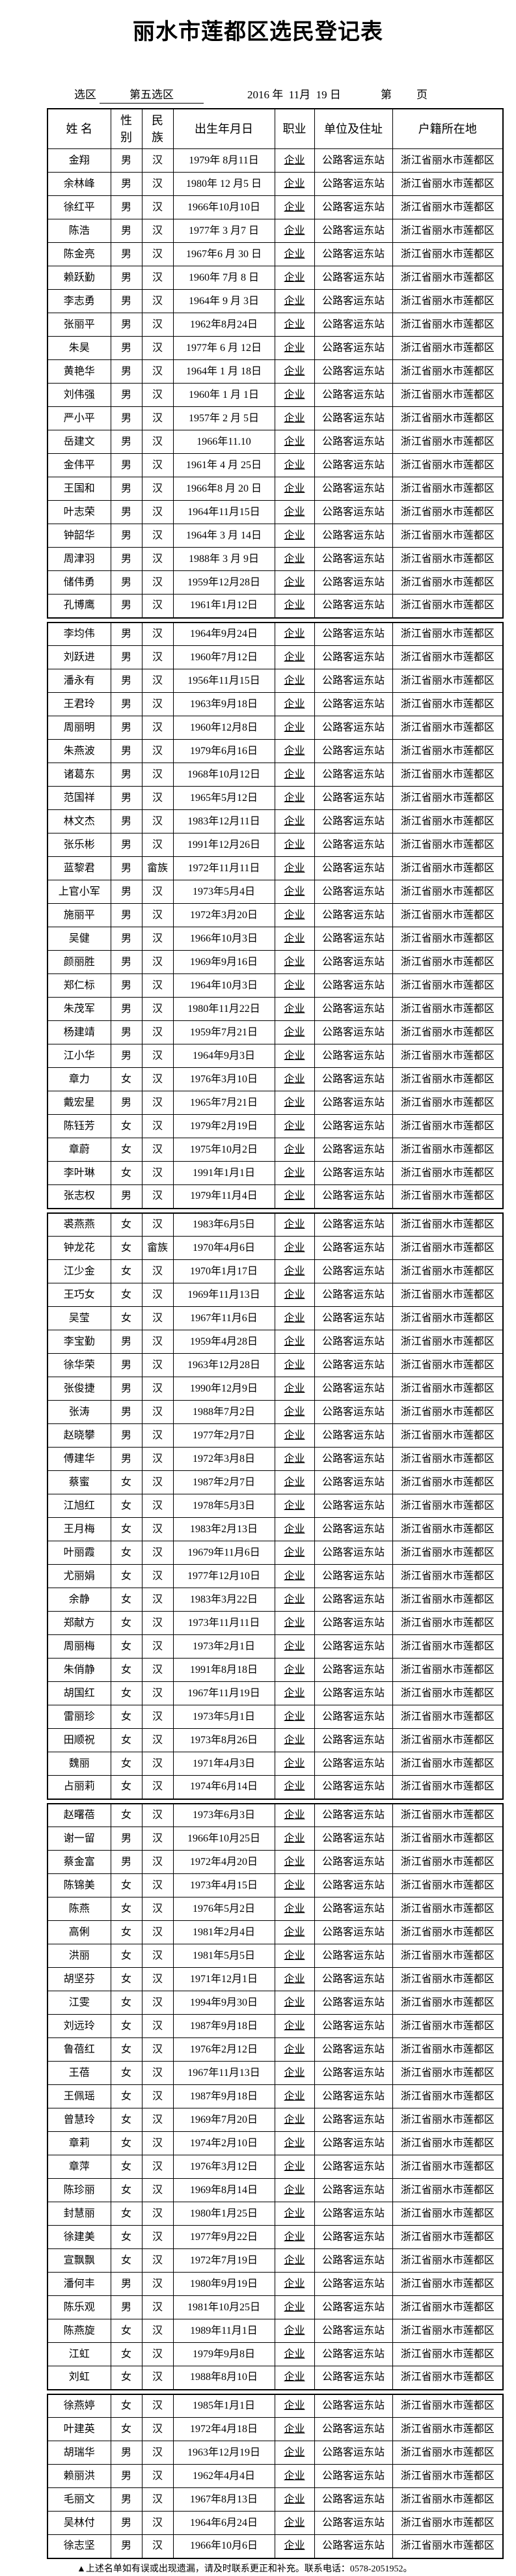 This screenshot has height=2576, width=516. I want to click on birth-date-value: 1988年8月10日, so click(224, 2378).